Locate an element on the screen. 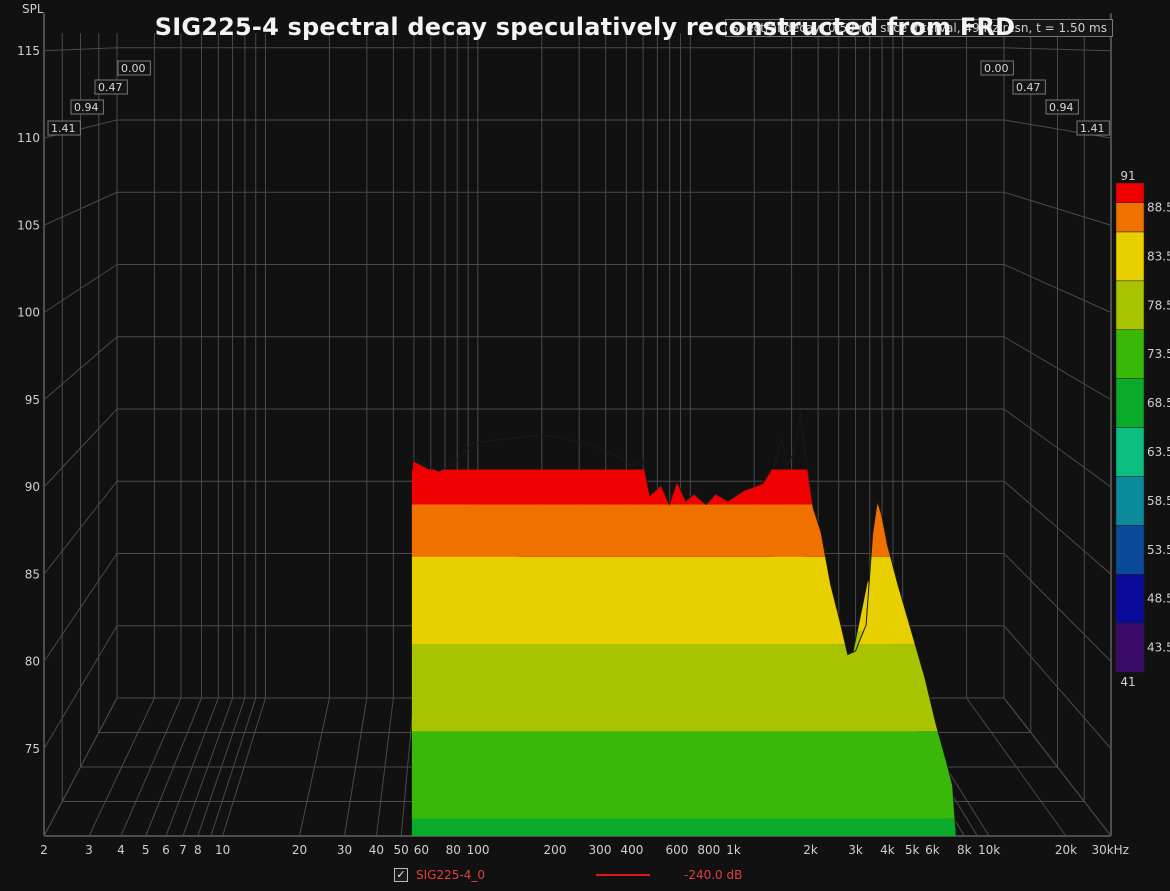 The width and height of the screenshot is (1170, 891). x-tick-label-15: 200 is located at coordinates (555, 850).